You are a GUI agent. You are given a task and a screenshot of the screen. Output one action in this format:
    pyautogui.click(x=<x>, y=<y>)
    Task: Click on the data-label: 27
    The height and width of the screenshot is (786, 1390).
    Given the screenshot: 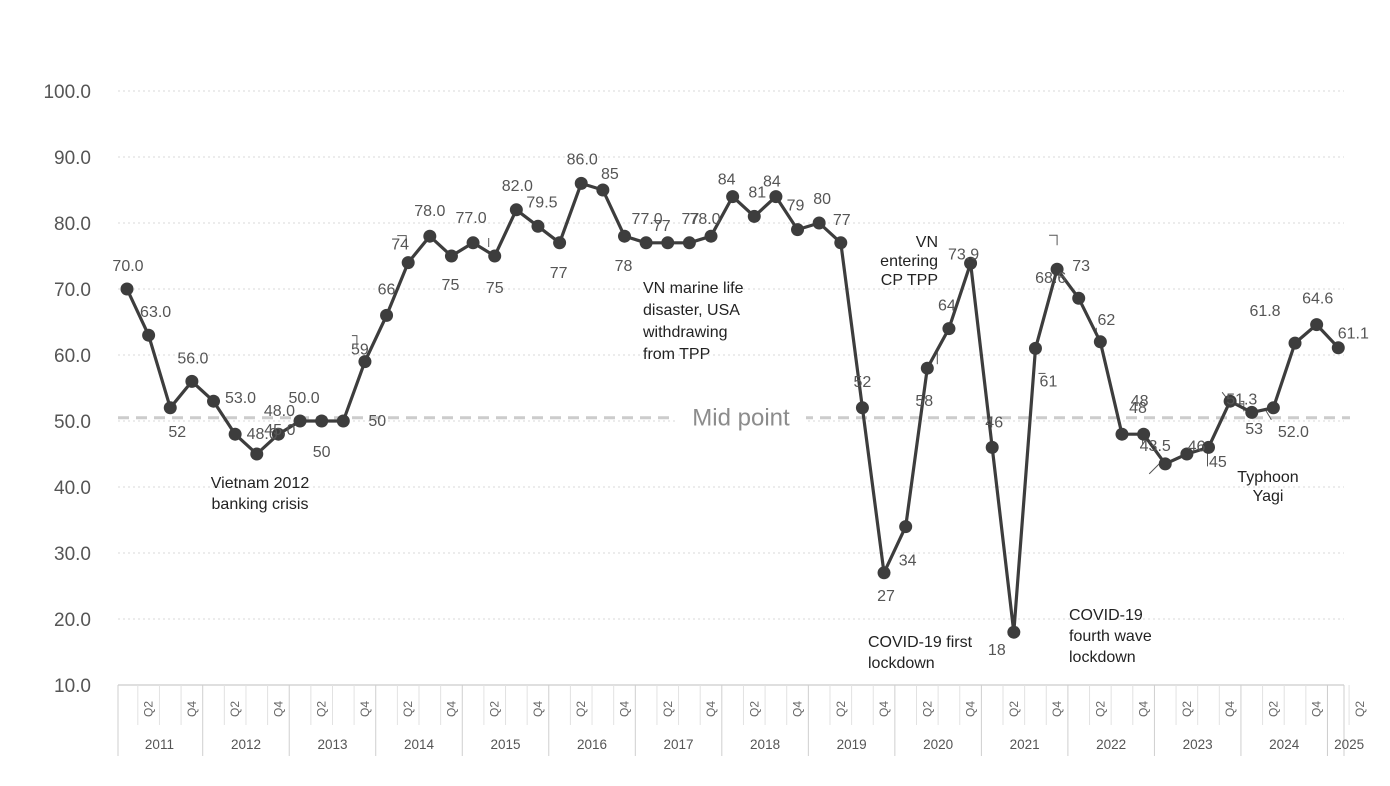 What is the action you would take?
    pyautogui.click(x=886, y=596)
    